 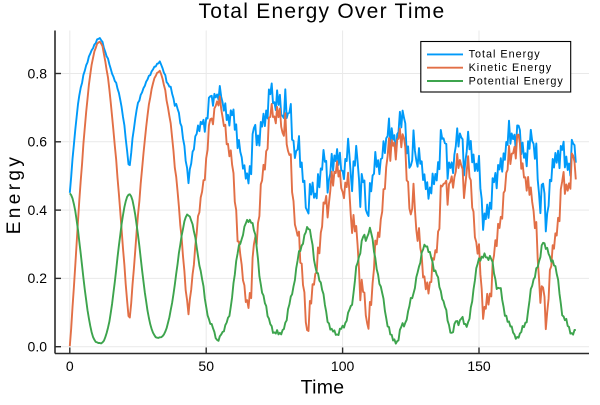 What do you see at coordinates (38, 278) in the screenshot?
I see `svg-text: 0.2` at bounding box center [38, 278].